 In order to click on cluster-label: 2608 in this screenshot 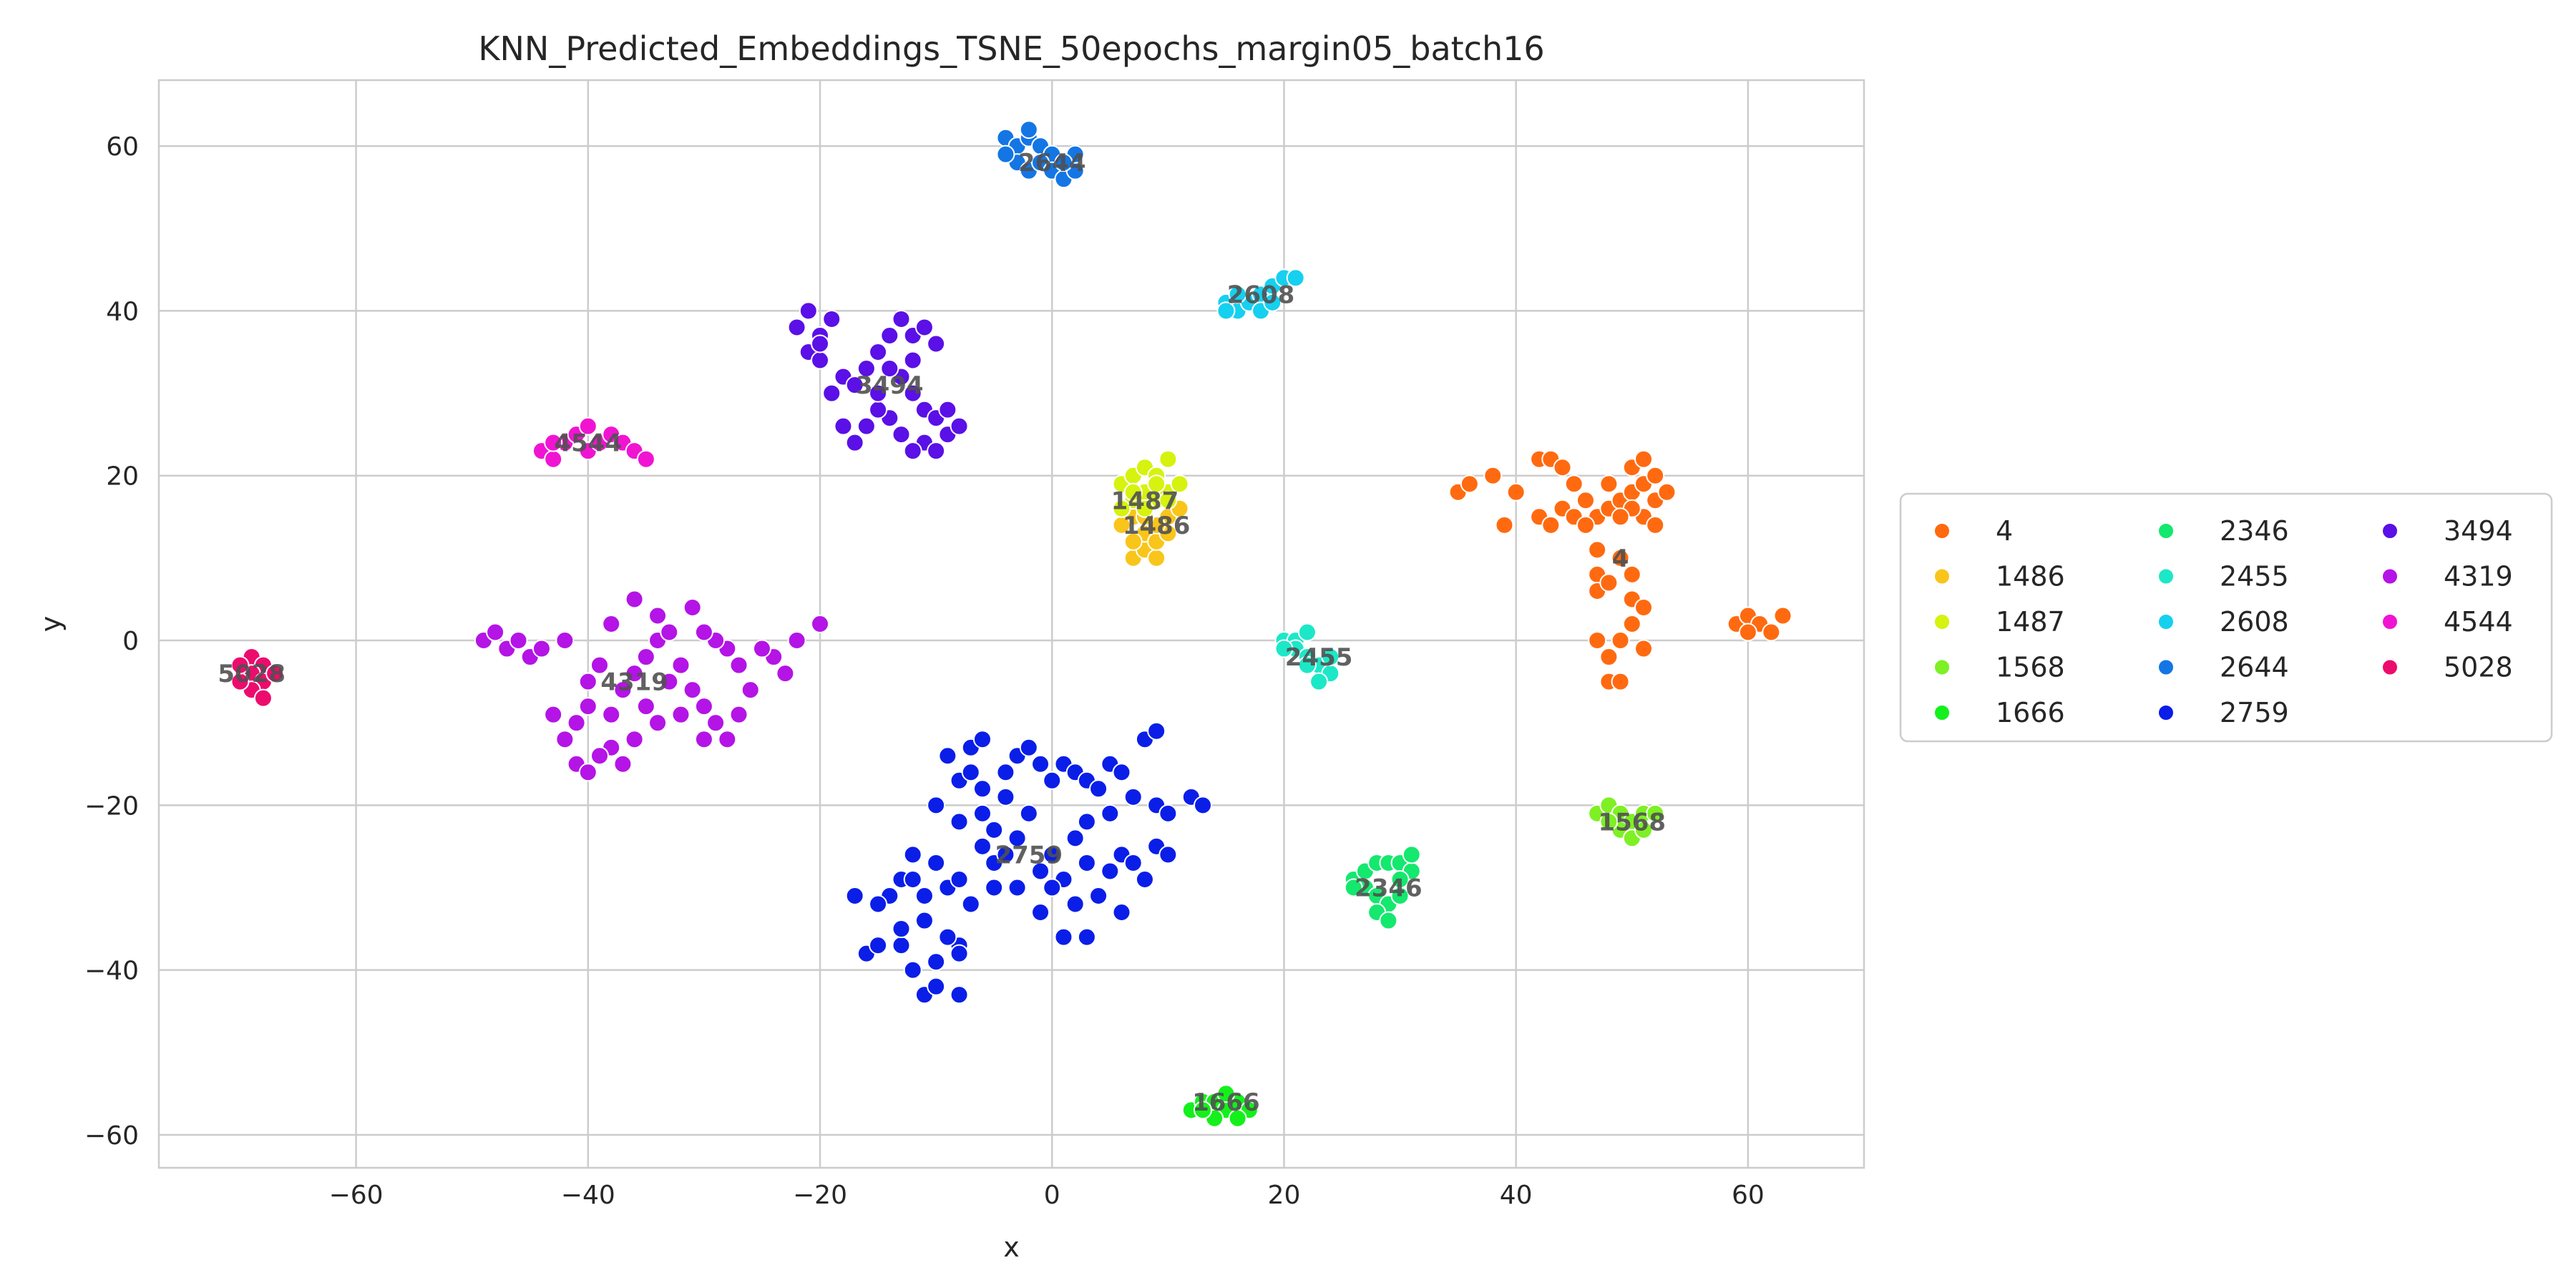, I will do `click(1261, 294)`.